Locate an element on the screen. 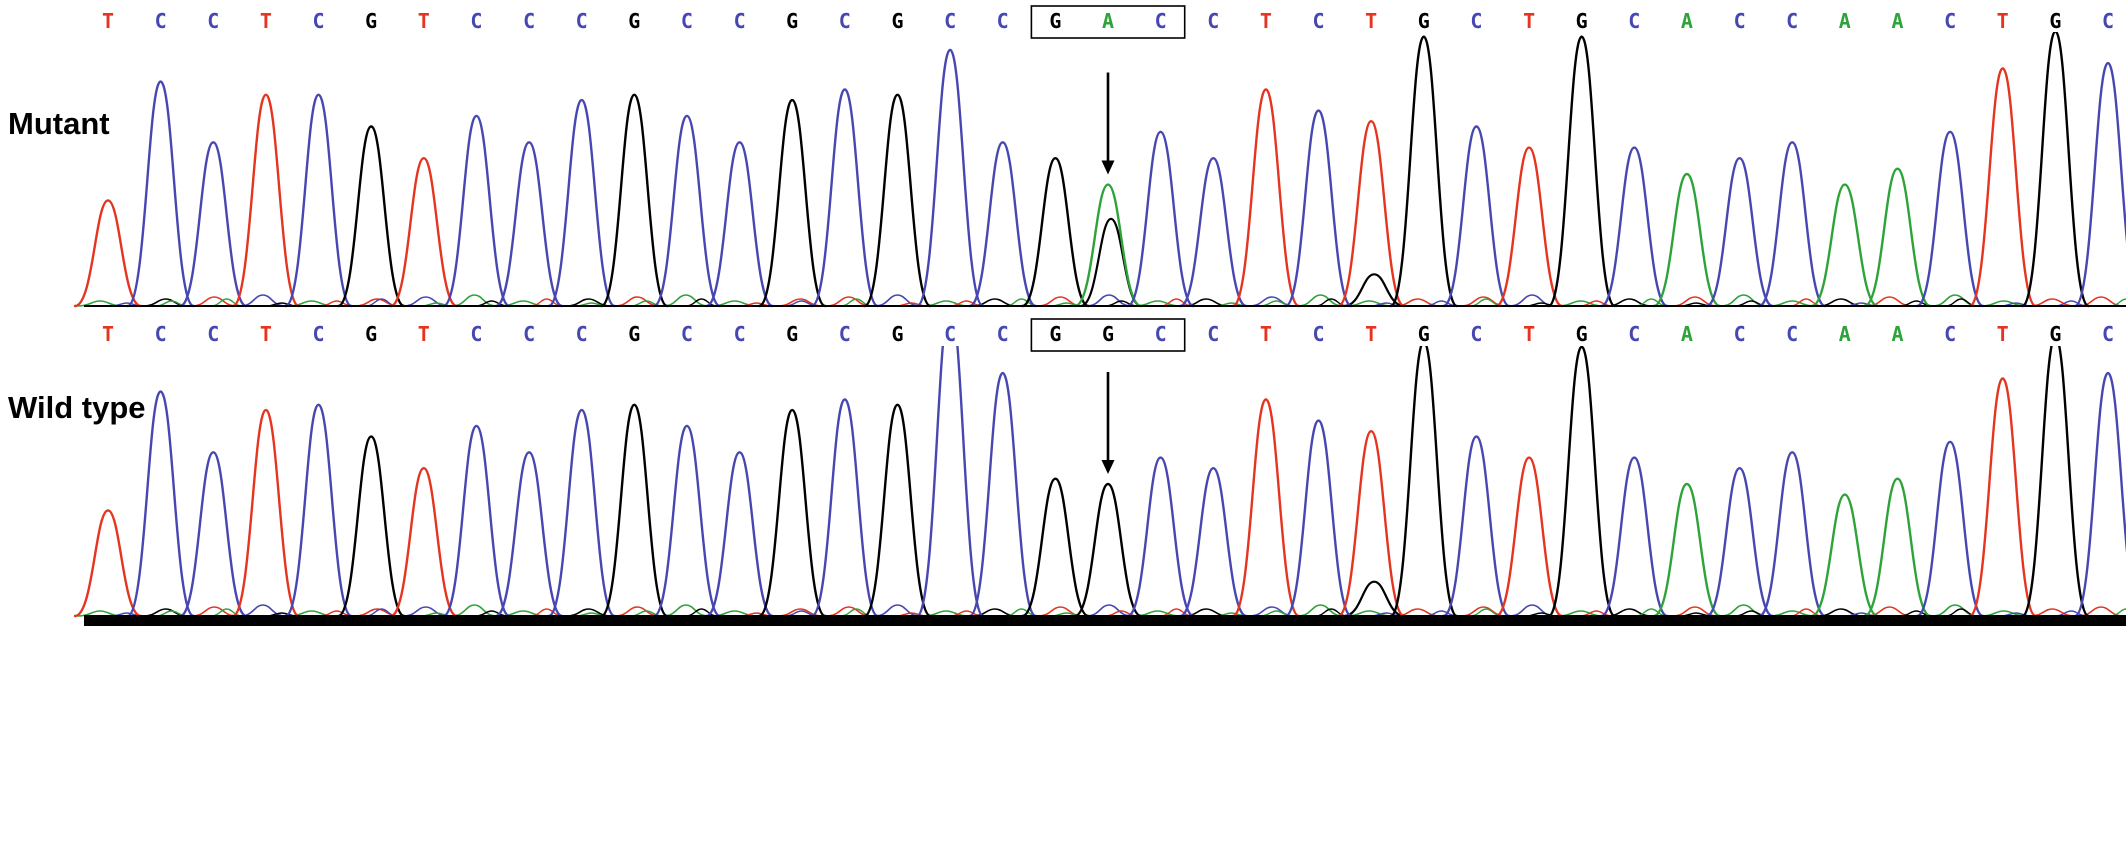 The height and width of the screenshot is (843, 2126). mutant-codon-highlight-box is located at coordinates (1108, 22).